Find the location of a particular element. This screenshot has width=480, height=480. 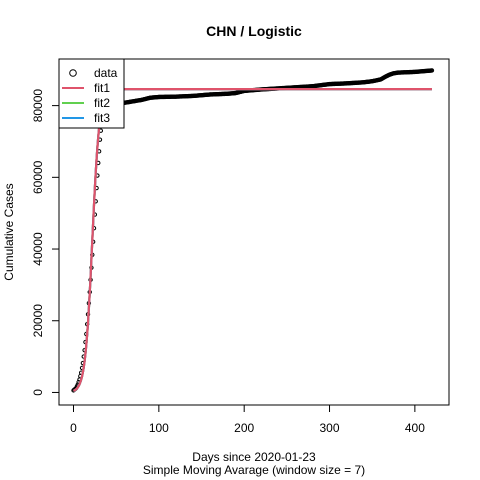

x-tick-label: 300 is located at coordinates (330, 428).